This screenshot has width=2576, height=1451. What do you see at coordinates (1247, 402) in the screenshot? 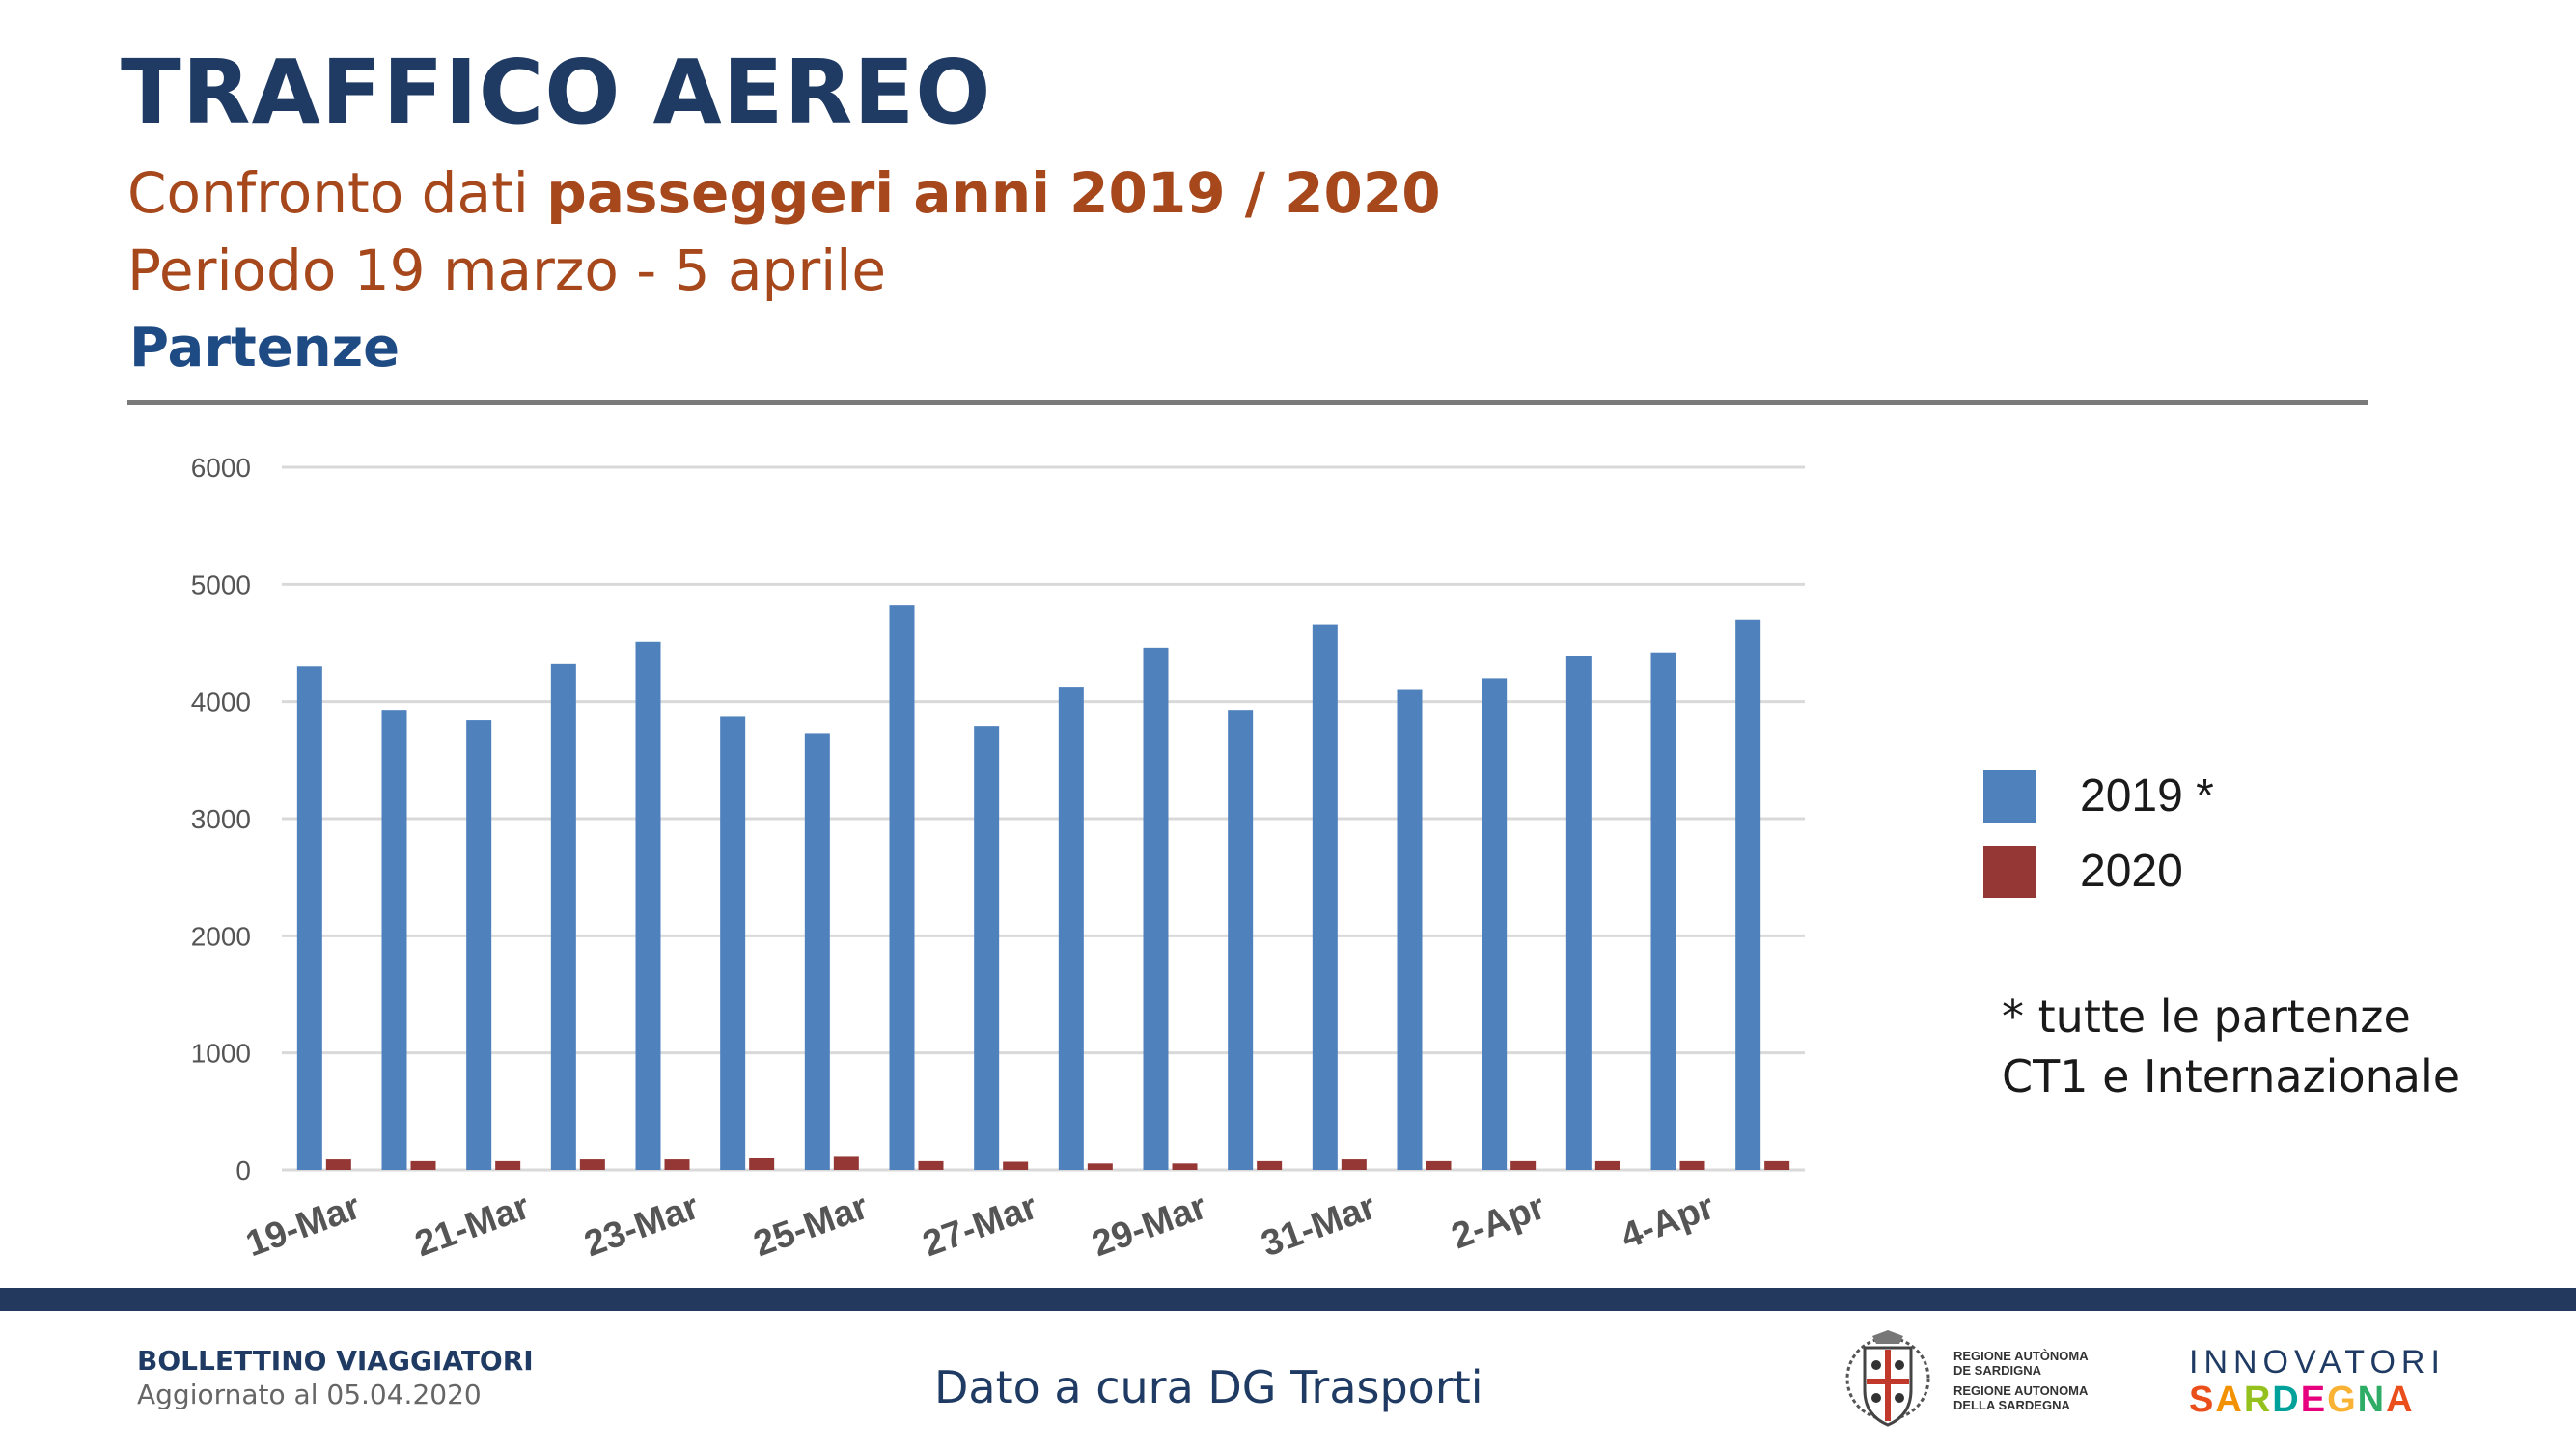
I see `header-divider` at bounding box center [1247, 402].